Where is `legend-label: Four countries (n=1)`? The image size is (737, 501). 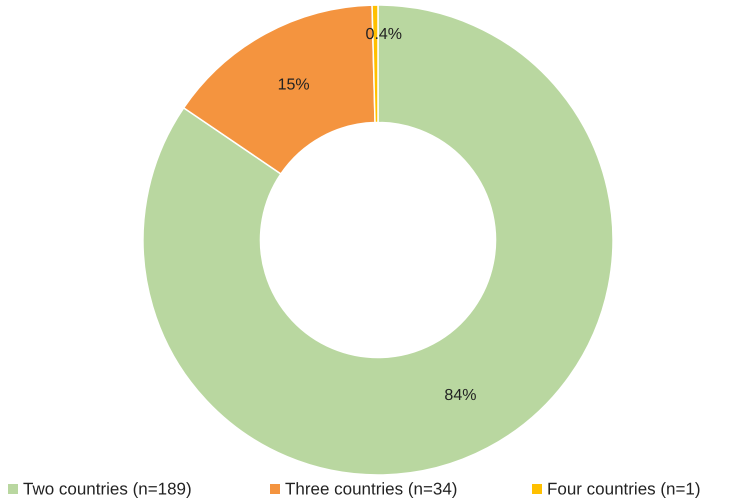
legend-label: Four countries (n=1) is located at coordinates (624, 488).